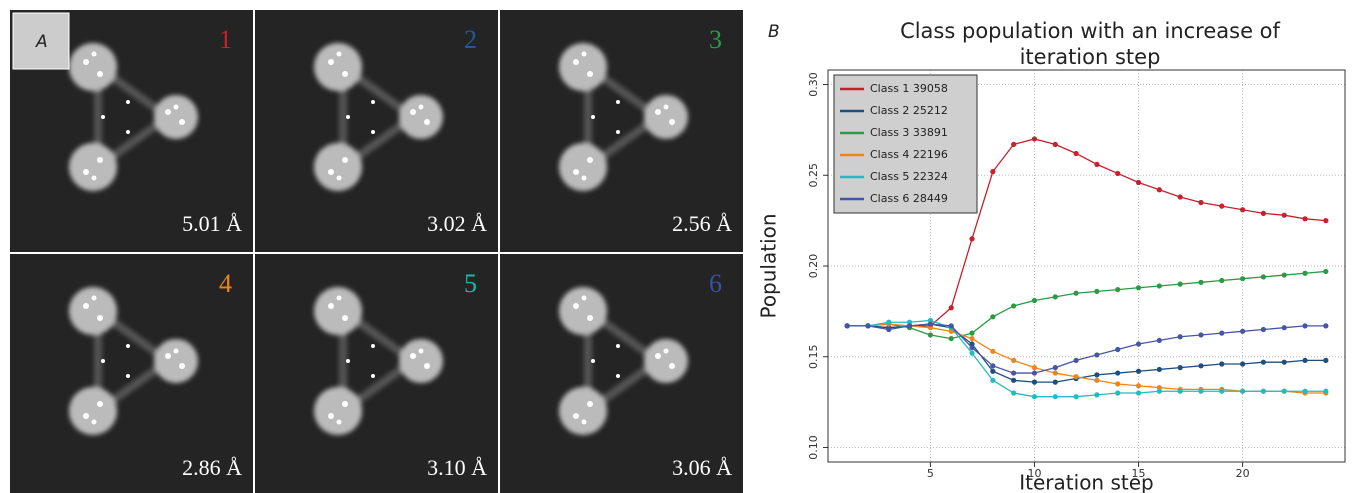  Describe the element at coordinates (470, 283) in the screenshot. I see `class-number: 5` at that location.